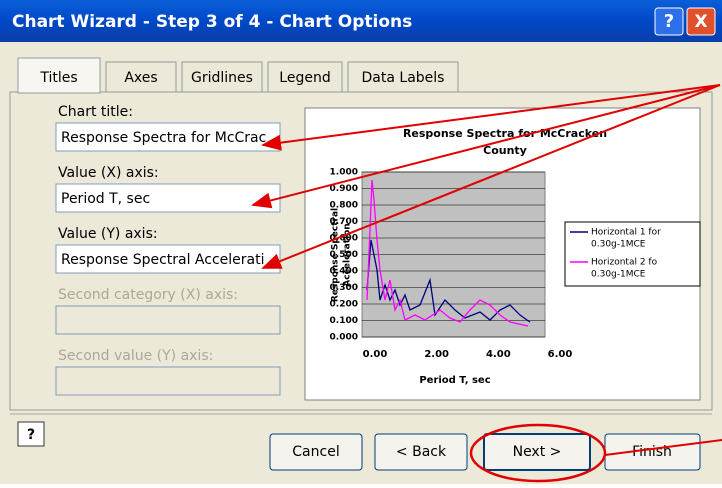 The height and width of the screenshot is (488, 722). I want to click on close-button, so click(701, 21).